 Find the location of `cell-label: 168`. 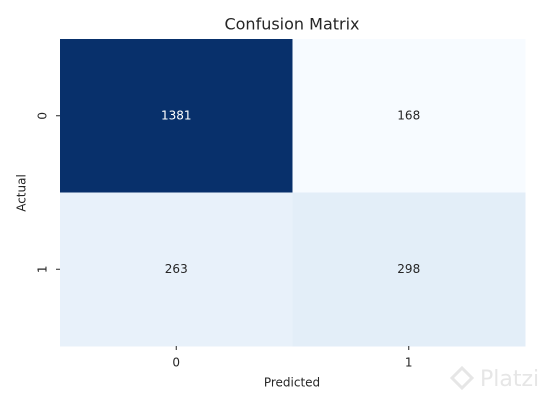

cell-label: 168 is located at coordinates (408, 115).